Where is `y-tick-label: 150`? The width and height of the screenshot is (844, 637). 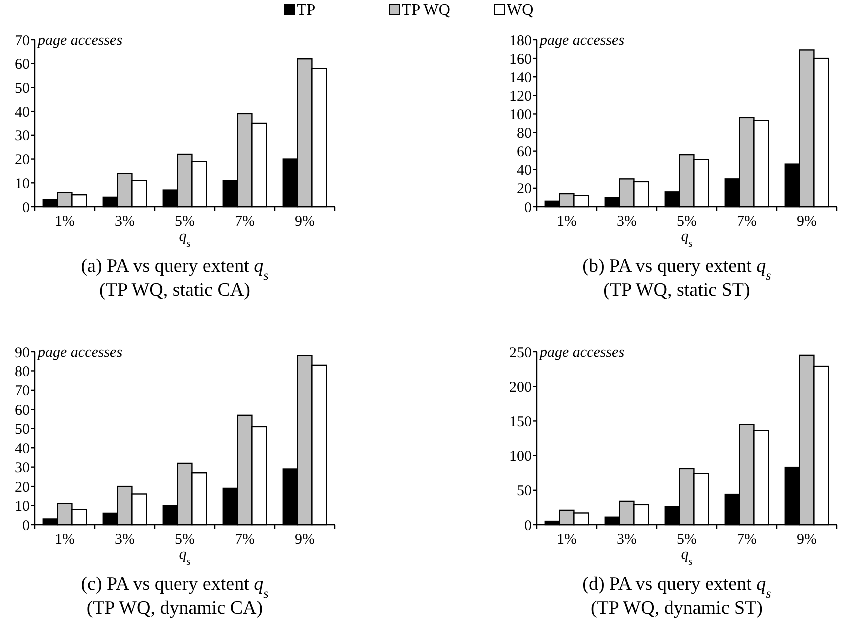
y-tick-label: 150 is located at coordinates (521, 422).